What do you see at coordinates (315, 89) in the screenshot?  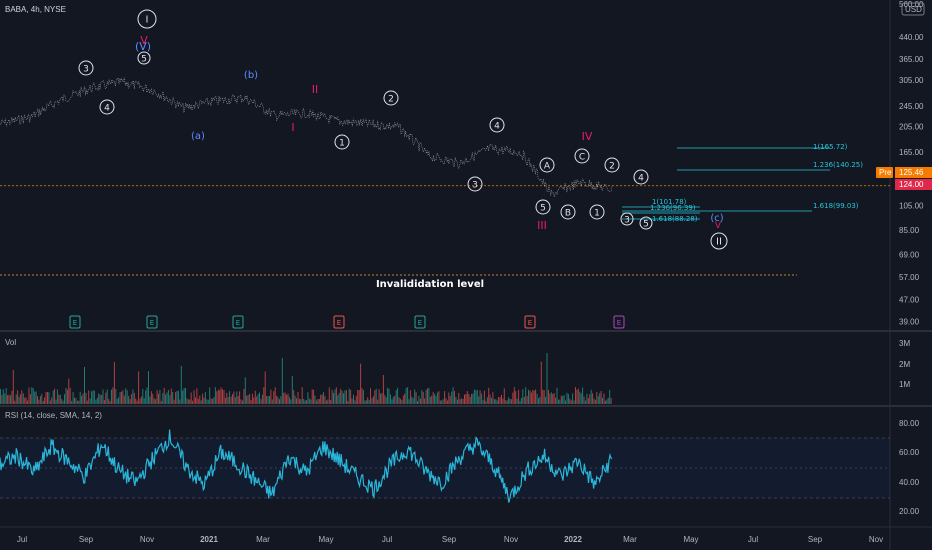 I see `red-wave-label: II` at bounding box center [315, 89].